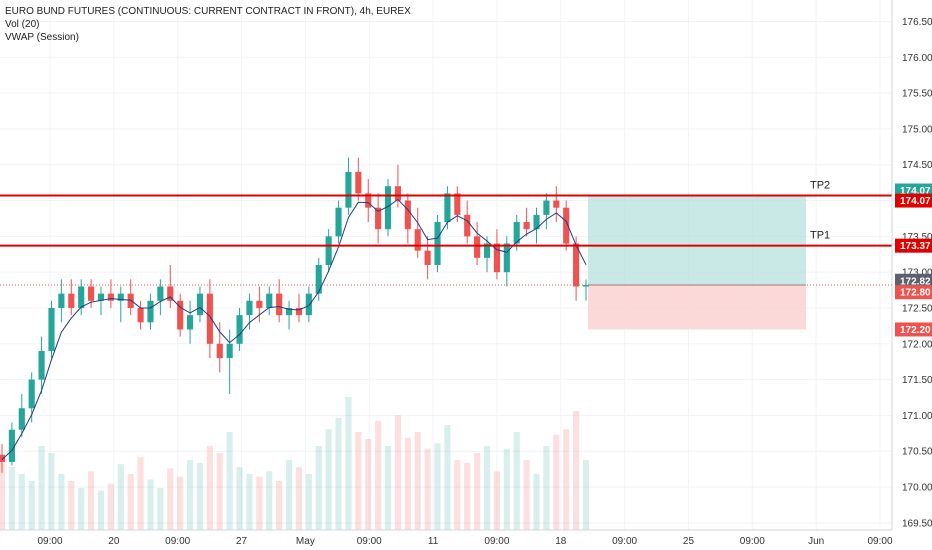 The image size is (932, 550). What do you see at coordinates (917, 308) in the screenshot?
I see `y-tick-label: 172.50` at bounding box center [917, 308].